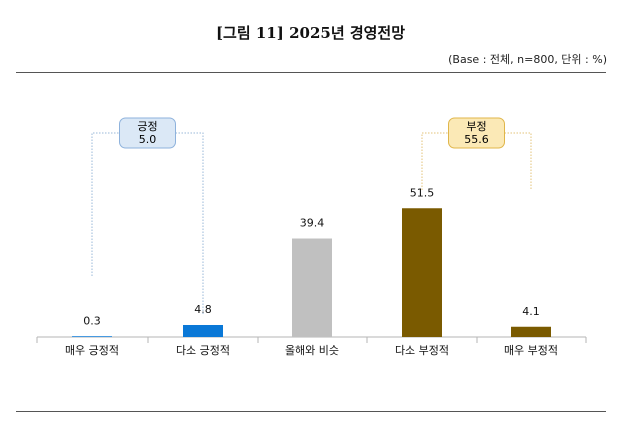 Image resolution: width=621 pixels, height=430 pixels. Describe the element at coordinates (312, 223) in the screenshot. I see `value-label-2: 39.4` at that location.